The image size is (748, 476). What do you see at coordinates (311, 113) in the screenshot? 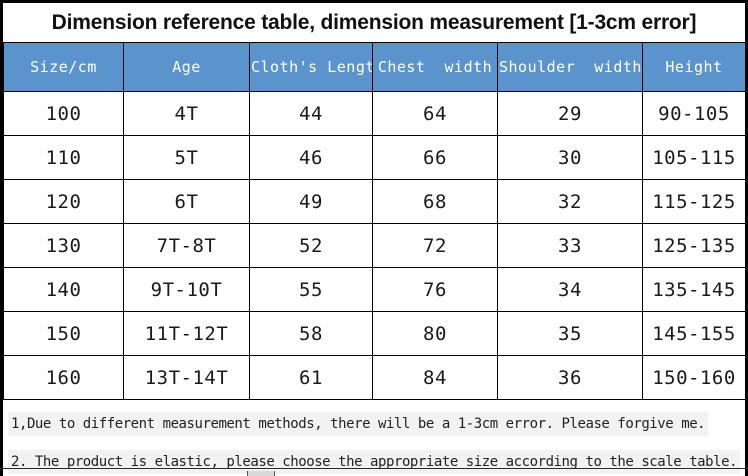
I see `length-cell: 44` at bounding box center [311, 113].